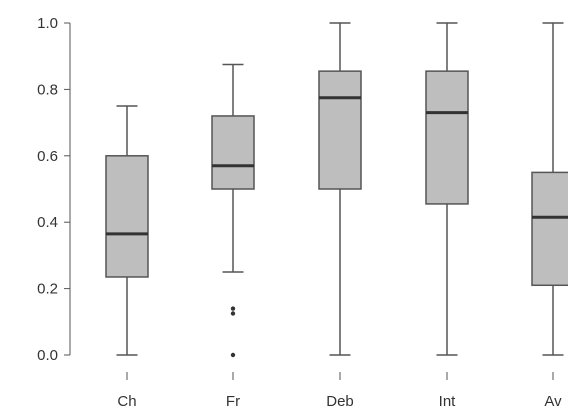 Image resolution: width=568 pixels, height=410 pixels. What do you see at coordinates (54, 189) in the screenshot?
I see `y-axis: 0.0 0.2 0.4 0.6 0.8 1.0` at bounding box center [54, 189].